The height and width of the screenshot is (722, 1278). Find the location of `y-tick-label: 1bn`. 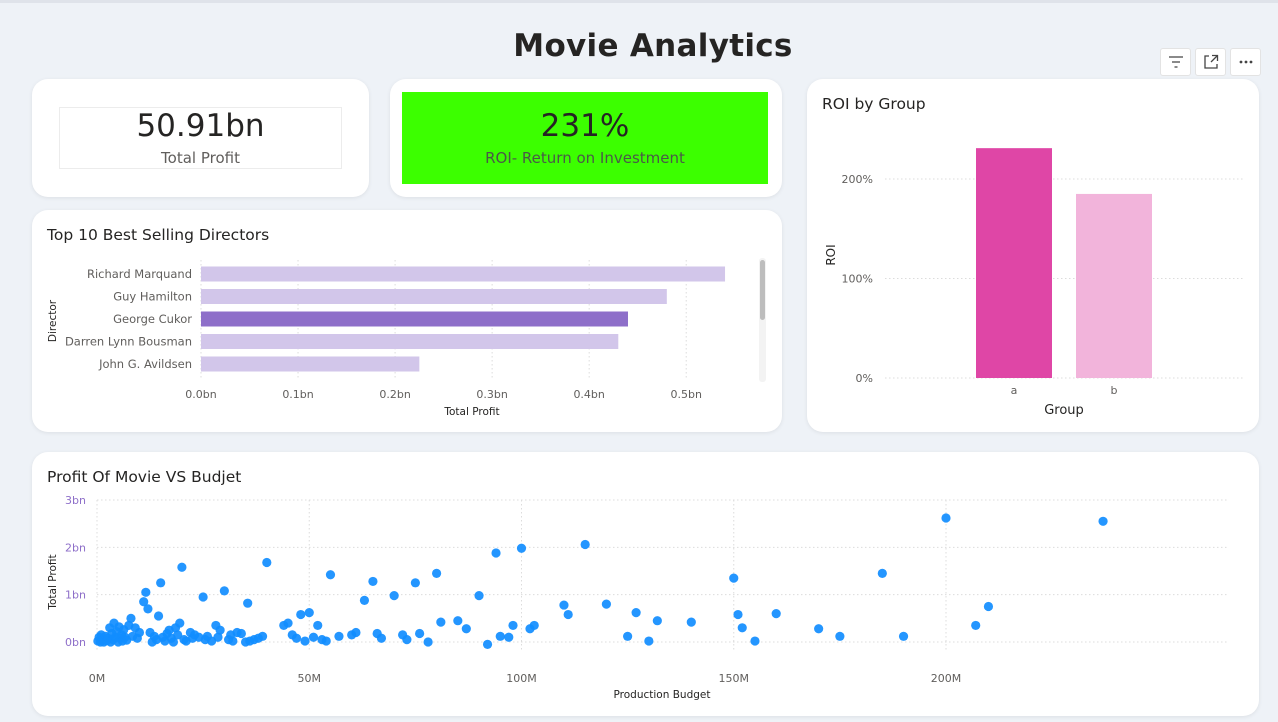

y-tick-label: 1bn is located at coordinates (75, 595).